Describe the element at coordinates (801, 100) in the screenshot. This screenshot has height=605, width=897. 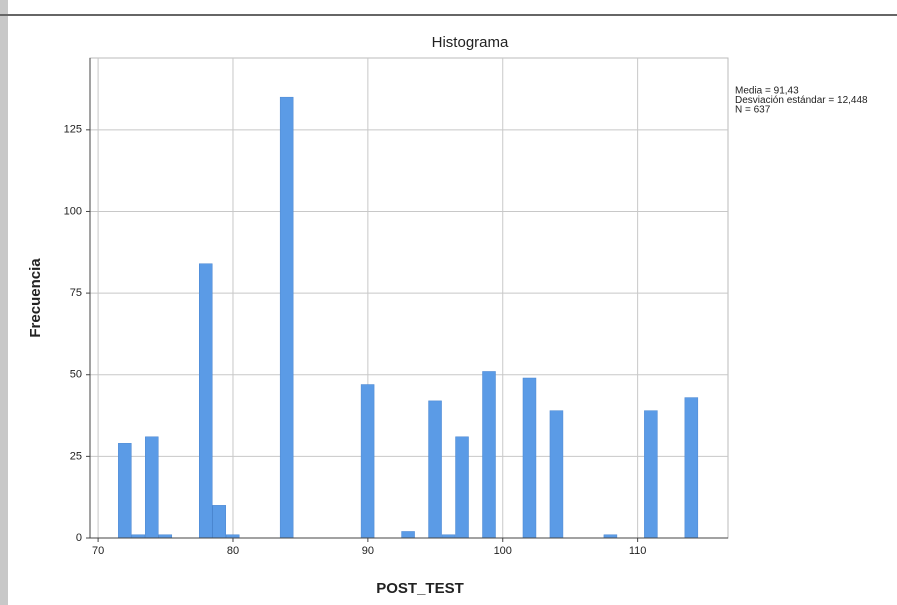
I see `annotation: Desviación estándar = 12,448` at that location.